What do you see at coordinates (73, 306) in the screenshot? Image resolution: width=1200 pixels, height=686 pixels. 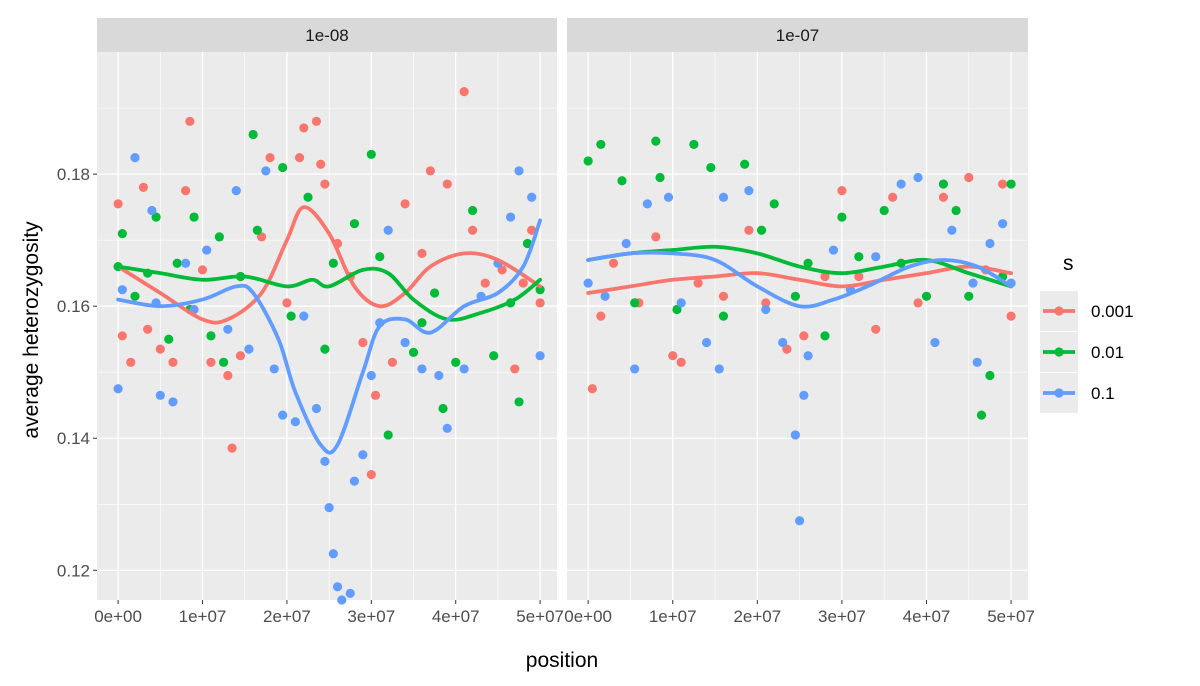 I see `y-tick-label: 0.16` at bounding box center [73, 306].